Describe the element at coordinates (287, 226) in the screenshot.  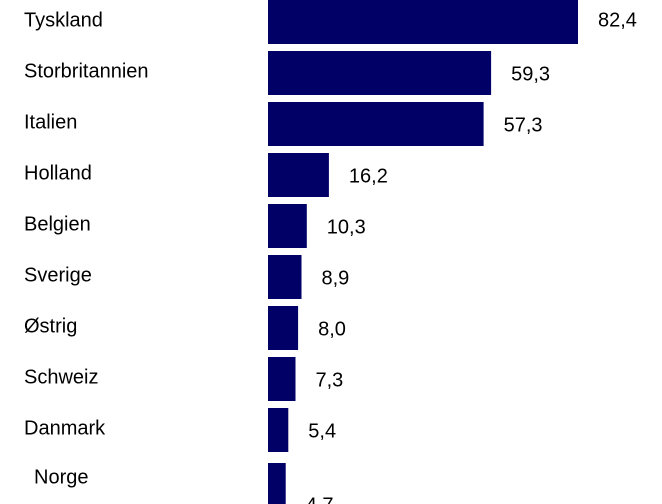
I see `bar-belgien` at that location.